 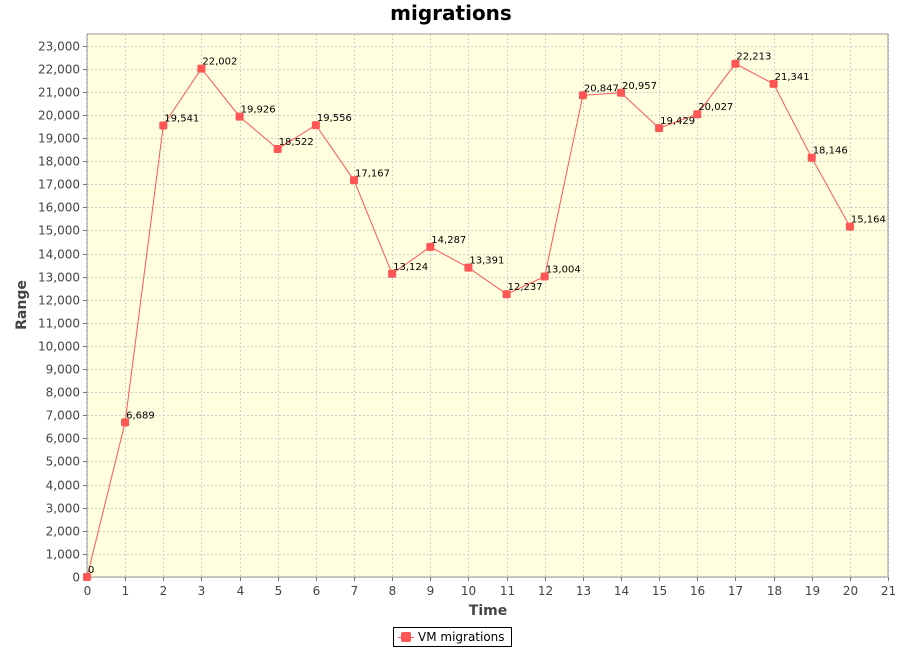 What do you see at coordinates (393, 591) in the screenshot?
I see `x-tick-label: 8` at bounding box center [393, 591].